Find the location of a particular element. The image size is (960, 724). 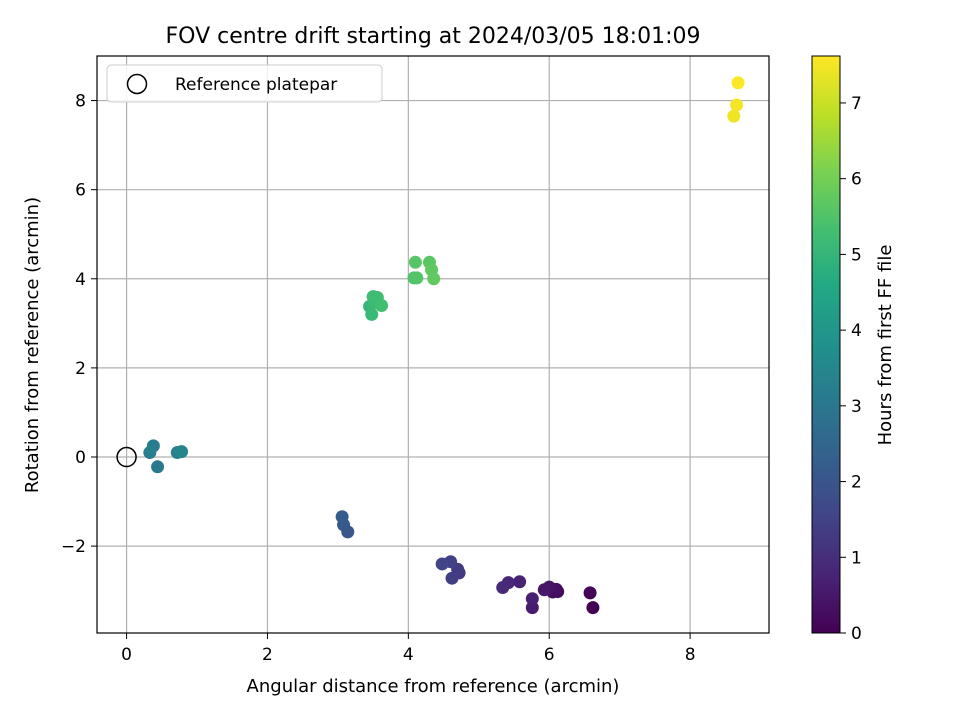

colorbar-tick-label: 6 is located at coordinates (856, 180).